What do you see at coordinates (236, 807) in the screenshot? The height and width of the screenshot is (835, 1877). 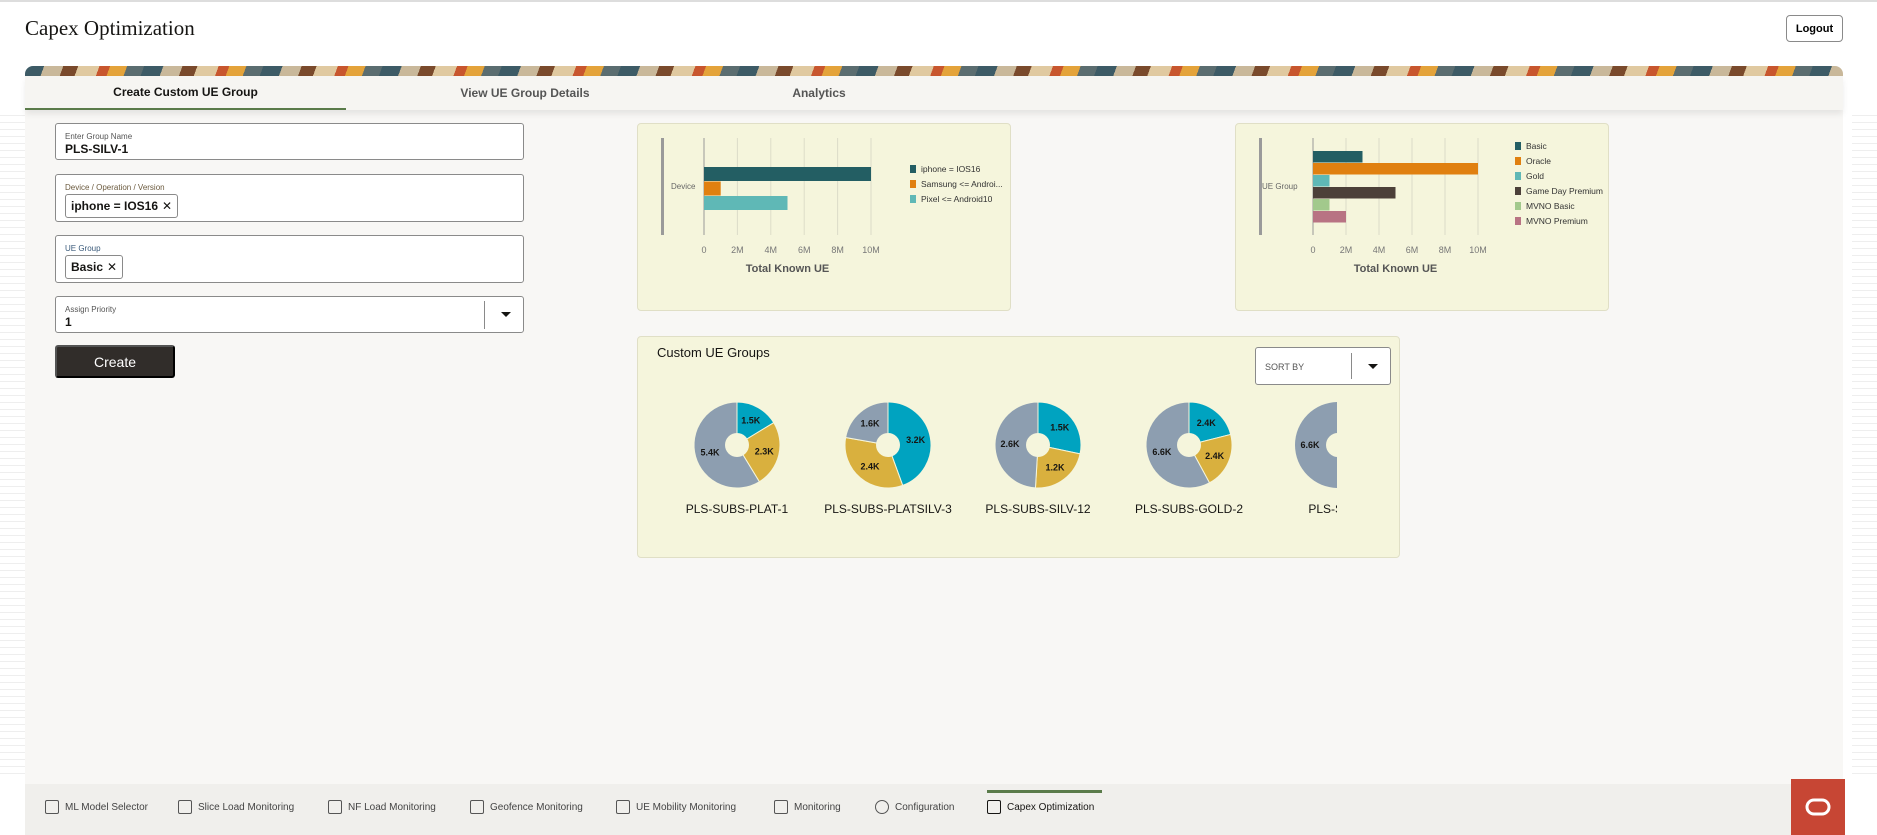 I see `nav-item-slice-load-monitoring: Slice Load Monitoring` at bounding box center [236, 807].